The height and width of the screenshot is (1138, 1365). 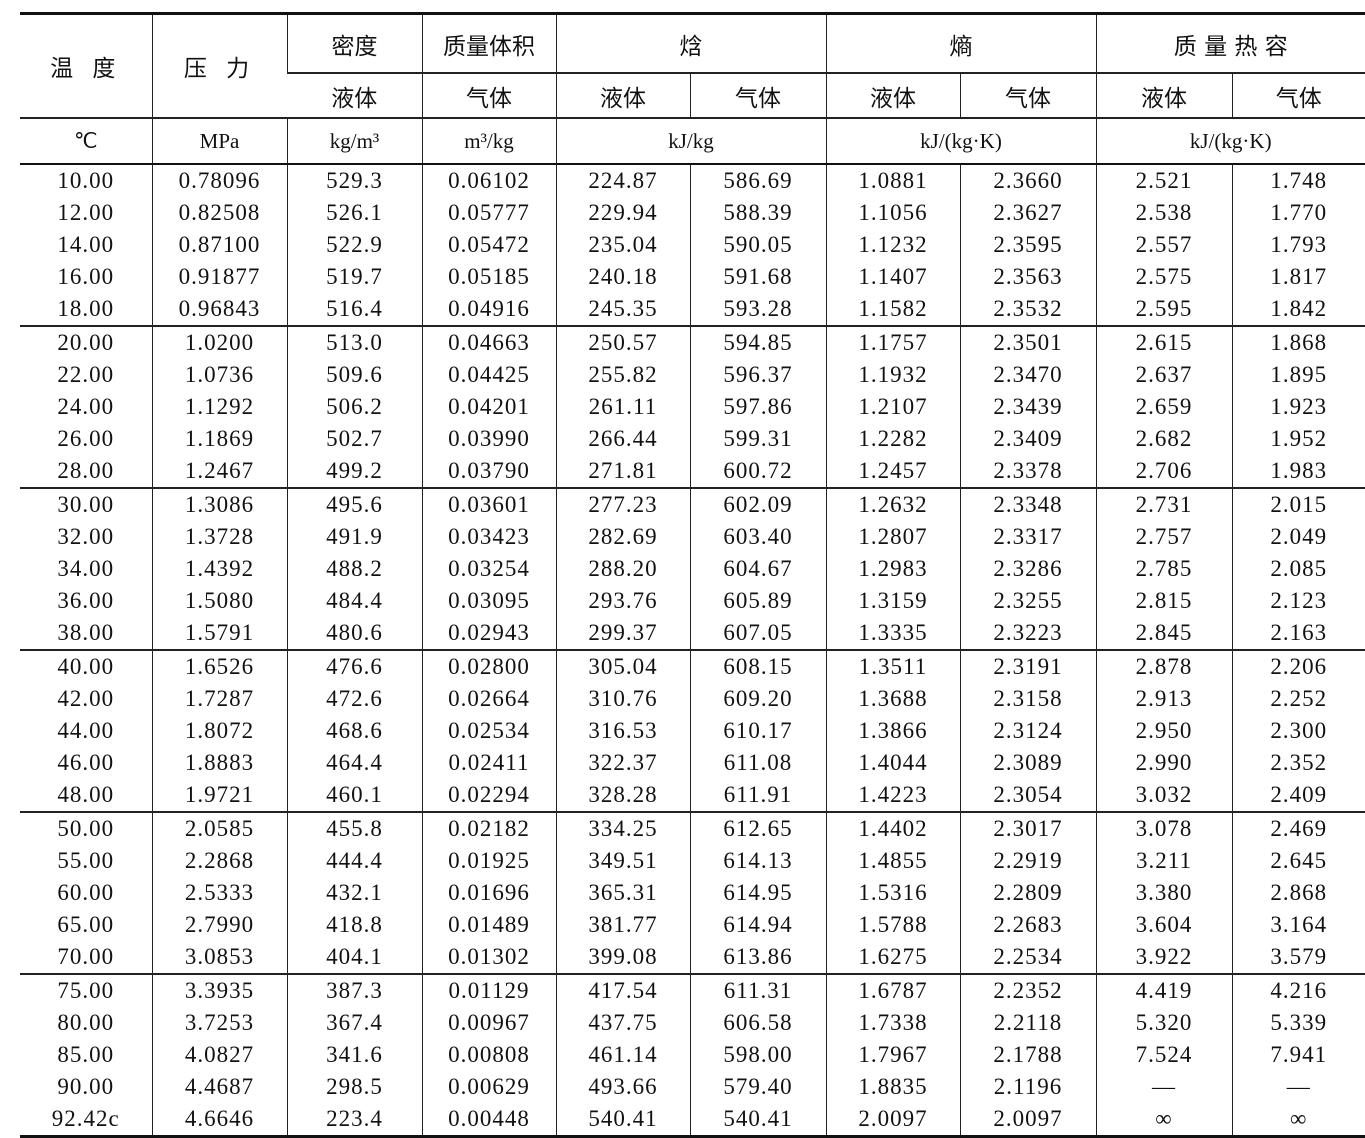 I want to click on table-cell: 0.01302, so click(x=488, y=958).